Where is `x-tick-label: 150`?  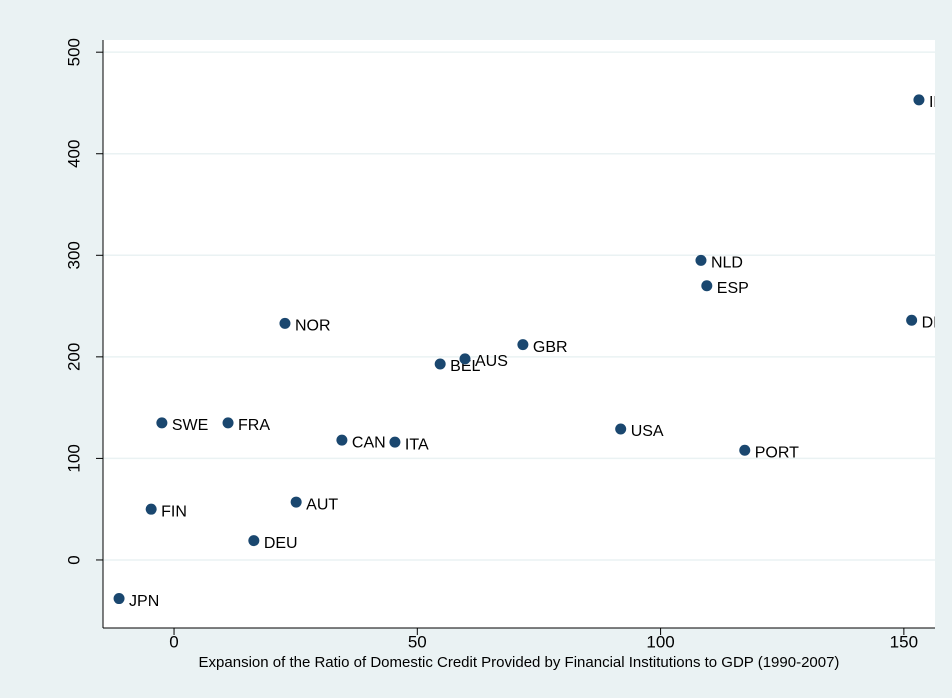 x-tick-label: 150 is located at coordinates (904, 641).